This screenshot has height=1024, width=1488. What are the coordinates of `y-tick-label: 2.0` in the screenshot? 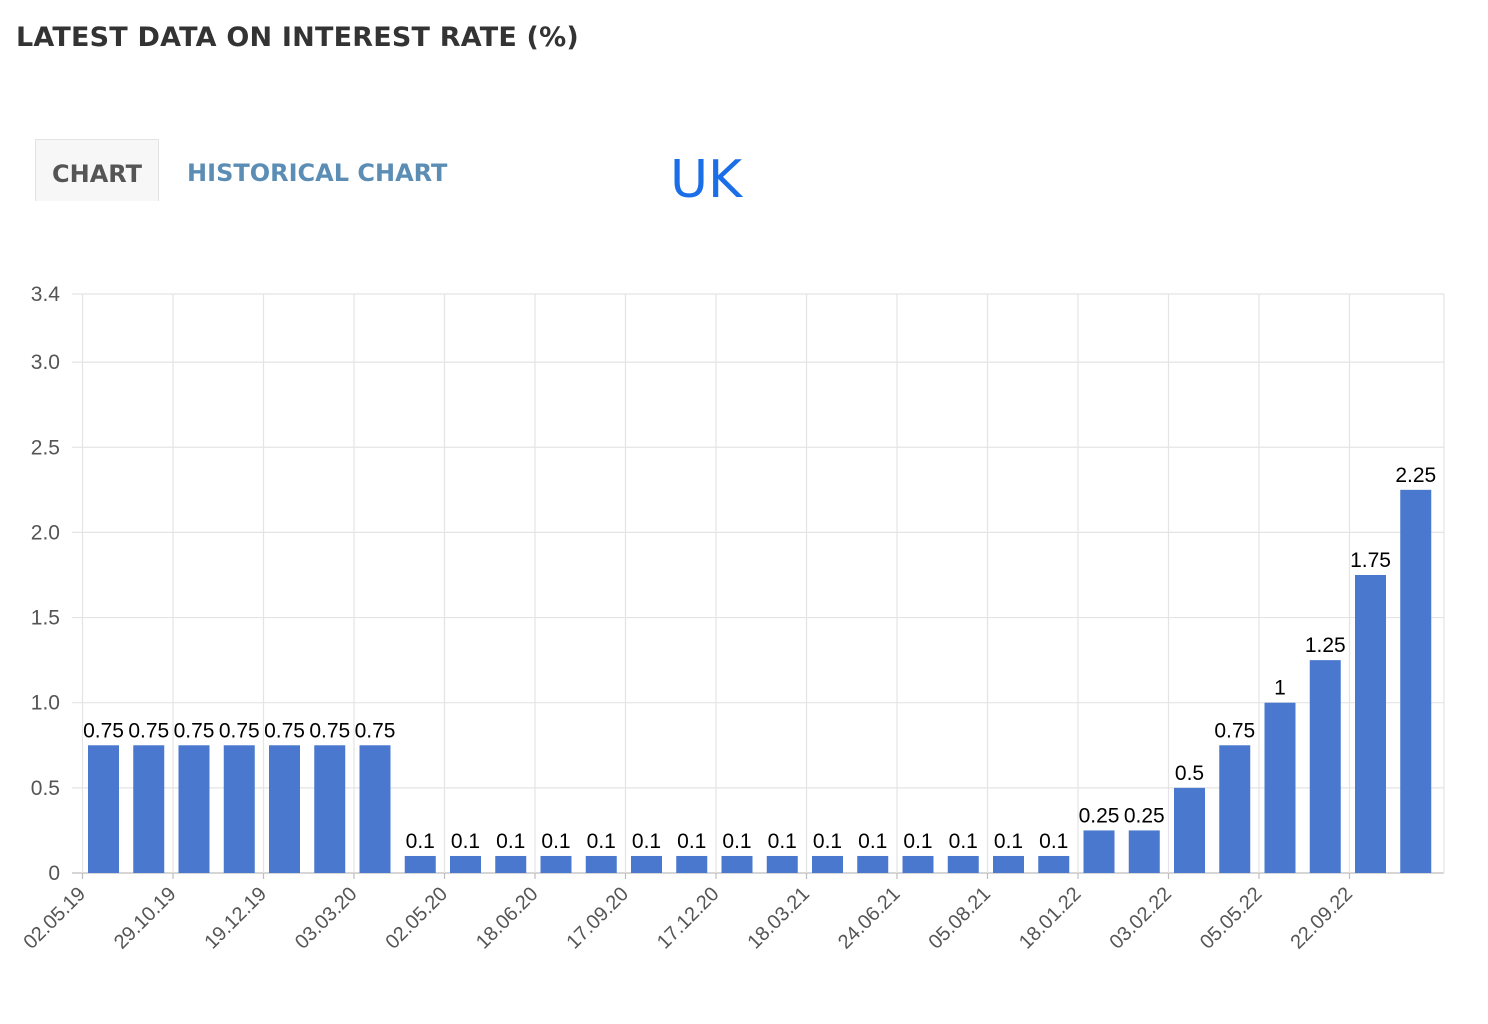 It's located at (45, 532).